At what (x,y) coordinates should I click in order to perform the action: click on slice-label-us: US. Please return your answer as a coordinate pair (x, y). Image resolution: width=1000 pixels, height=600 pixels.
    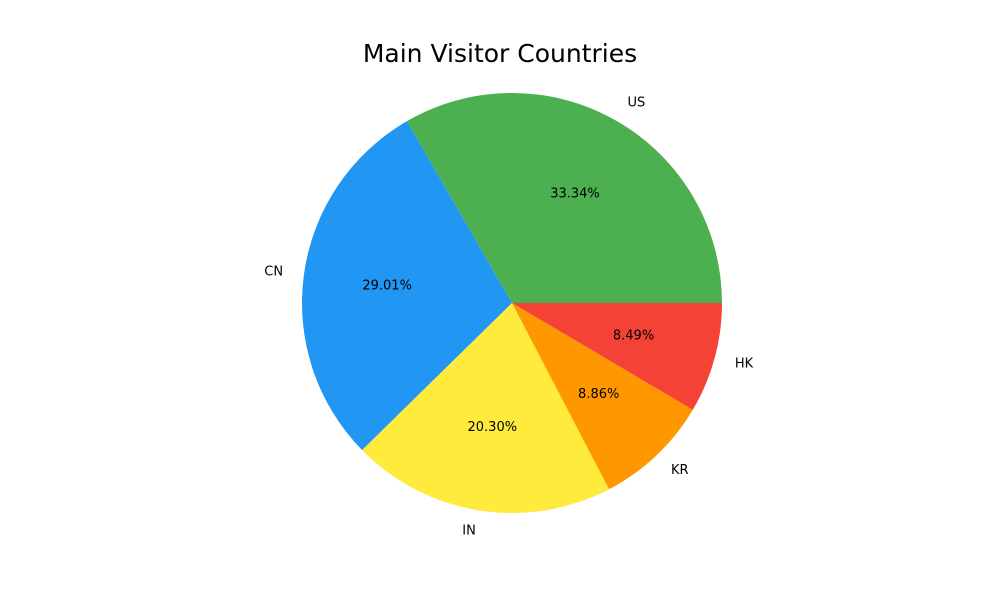
    Looking at the image, I should click on (636, 102).